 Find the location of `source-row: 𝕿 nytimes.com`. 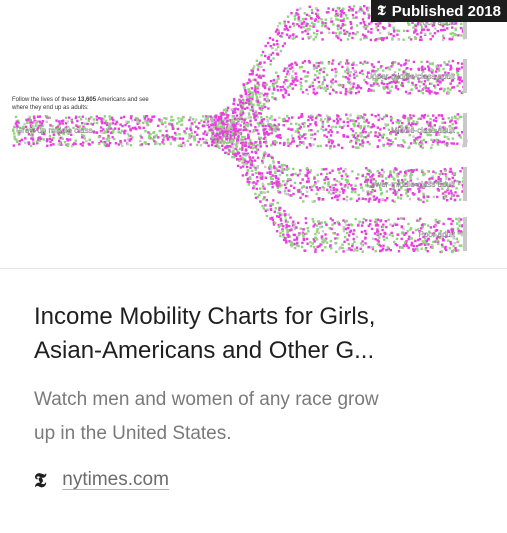

source-row: 𝕿 nytimes.com is located at coordinates (101, 480).